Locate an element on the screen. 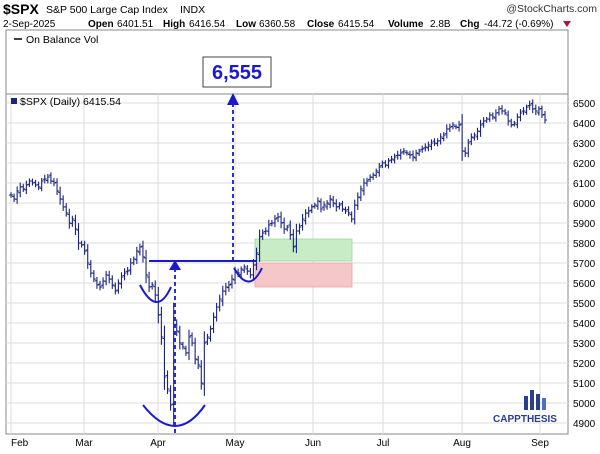 The height and width of the screenshot is (454, 600). x-tick-label: Jun is located at coordinates (313, 443).